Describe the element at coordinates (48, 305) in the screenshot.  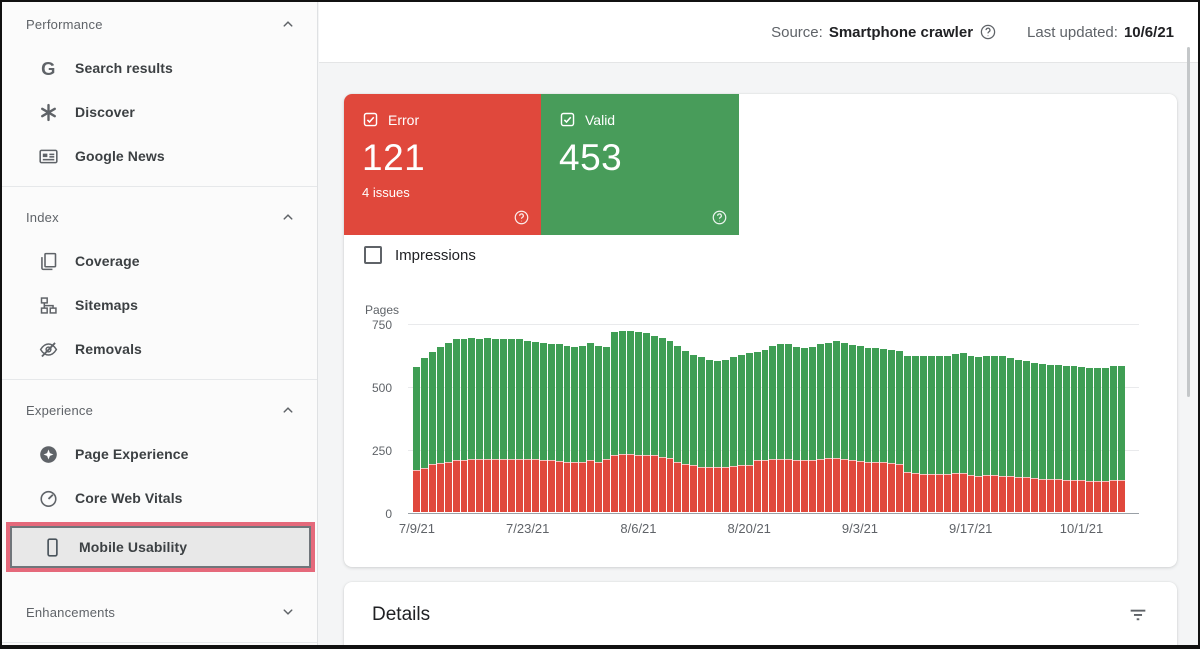
I see `sitemaps-icon` at that location.